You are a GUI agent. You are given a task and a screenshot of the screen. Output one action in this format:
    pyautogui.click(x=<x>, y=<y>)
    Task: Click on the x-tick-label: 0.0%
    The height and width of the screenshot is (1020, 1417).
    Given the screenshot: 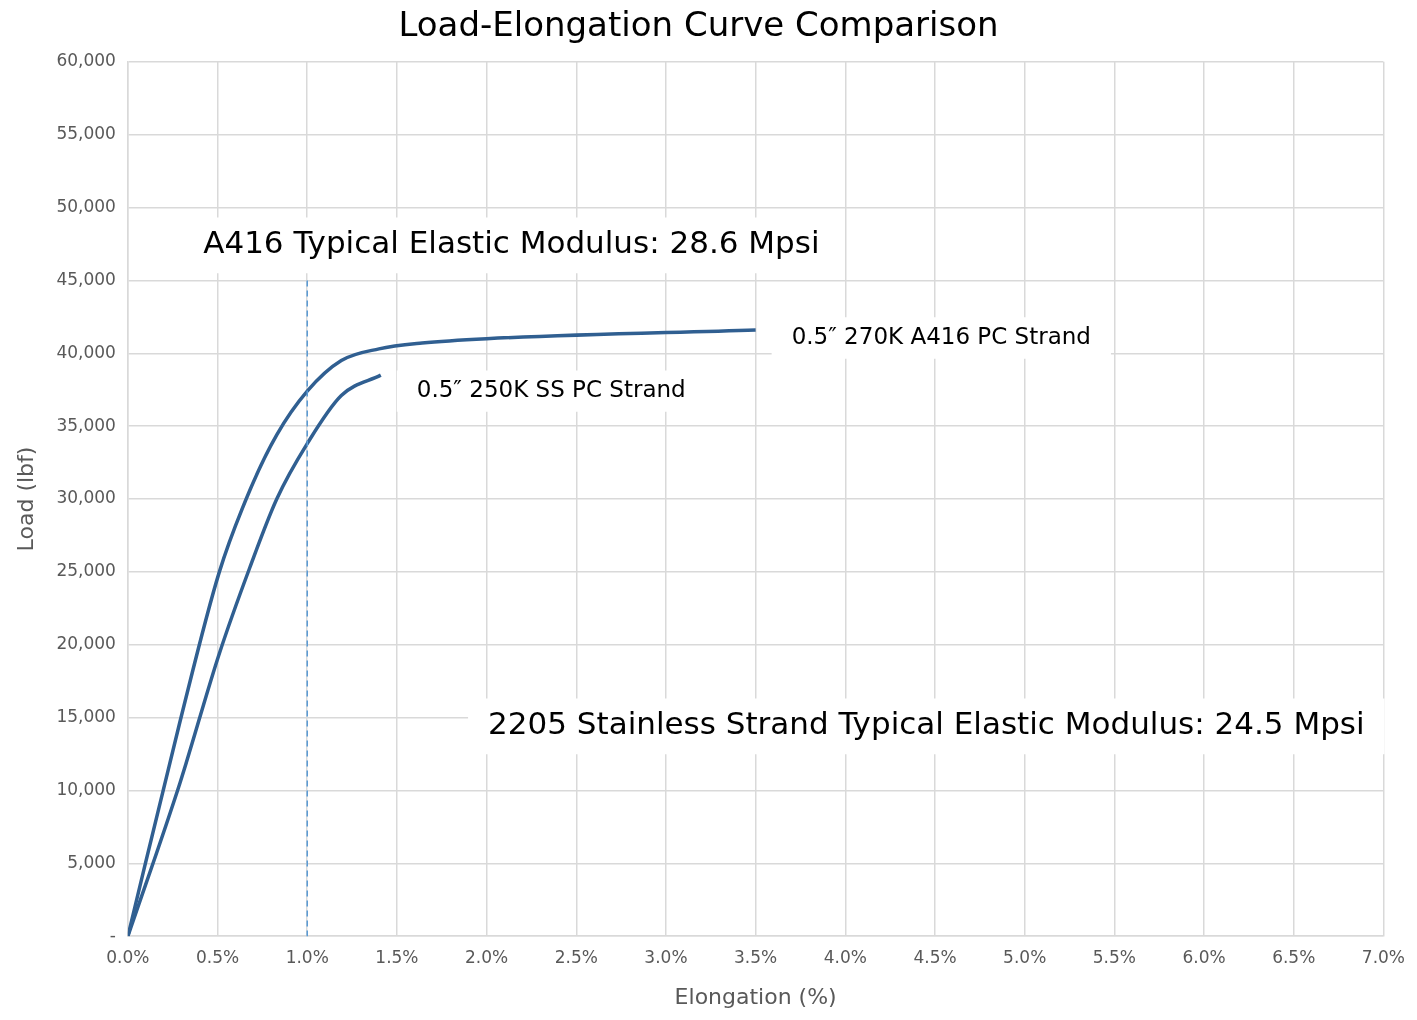 What is the action you would take?
    pyautogui.click(x=128, y=956)
    